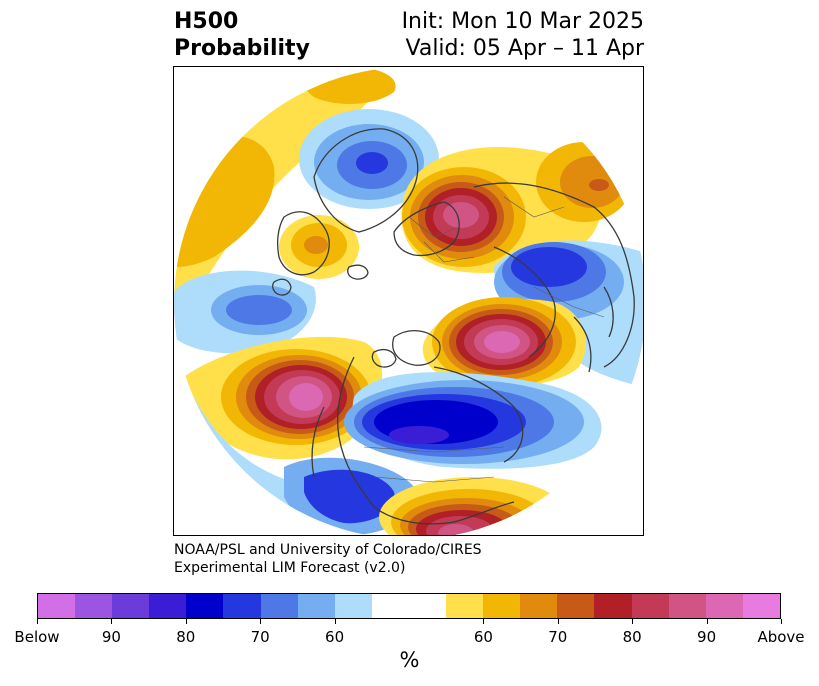 The width and height of the screenshot is (819, 686). I want to click on colorbar-tick-labels: Below 90 80 70 60 60 70 80 90 Above, so click(409, 638).